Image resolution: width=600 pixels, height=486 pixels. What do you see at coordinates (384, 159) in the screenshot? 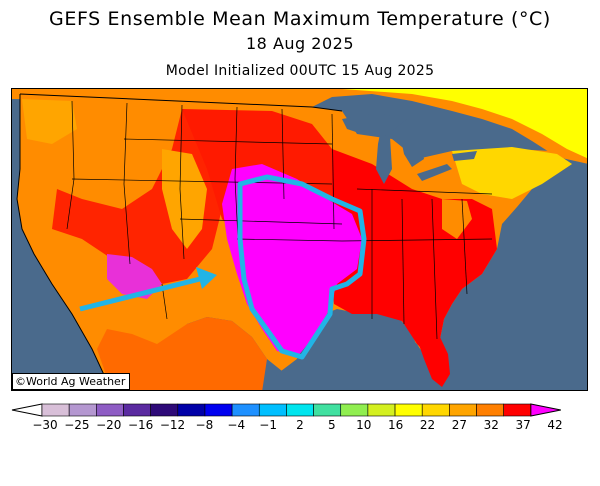
I see `lake-michigan` at bounding box center [384, 159].